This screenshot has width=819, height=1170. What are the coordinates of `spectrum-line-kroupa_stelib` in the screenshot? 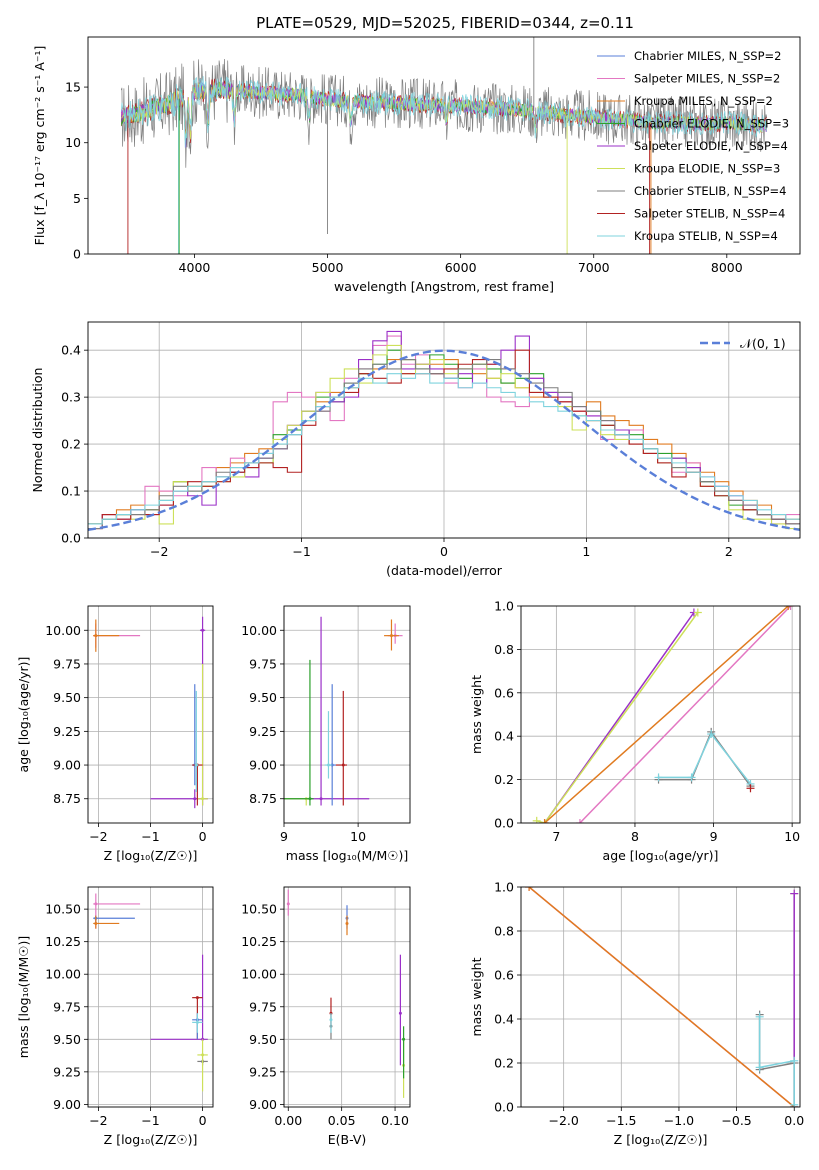 It's located at (444, 112).